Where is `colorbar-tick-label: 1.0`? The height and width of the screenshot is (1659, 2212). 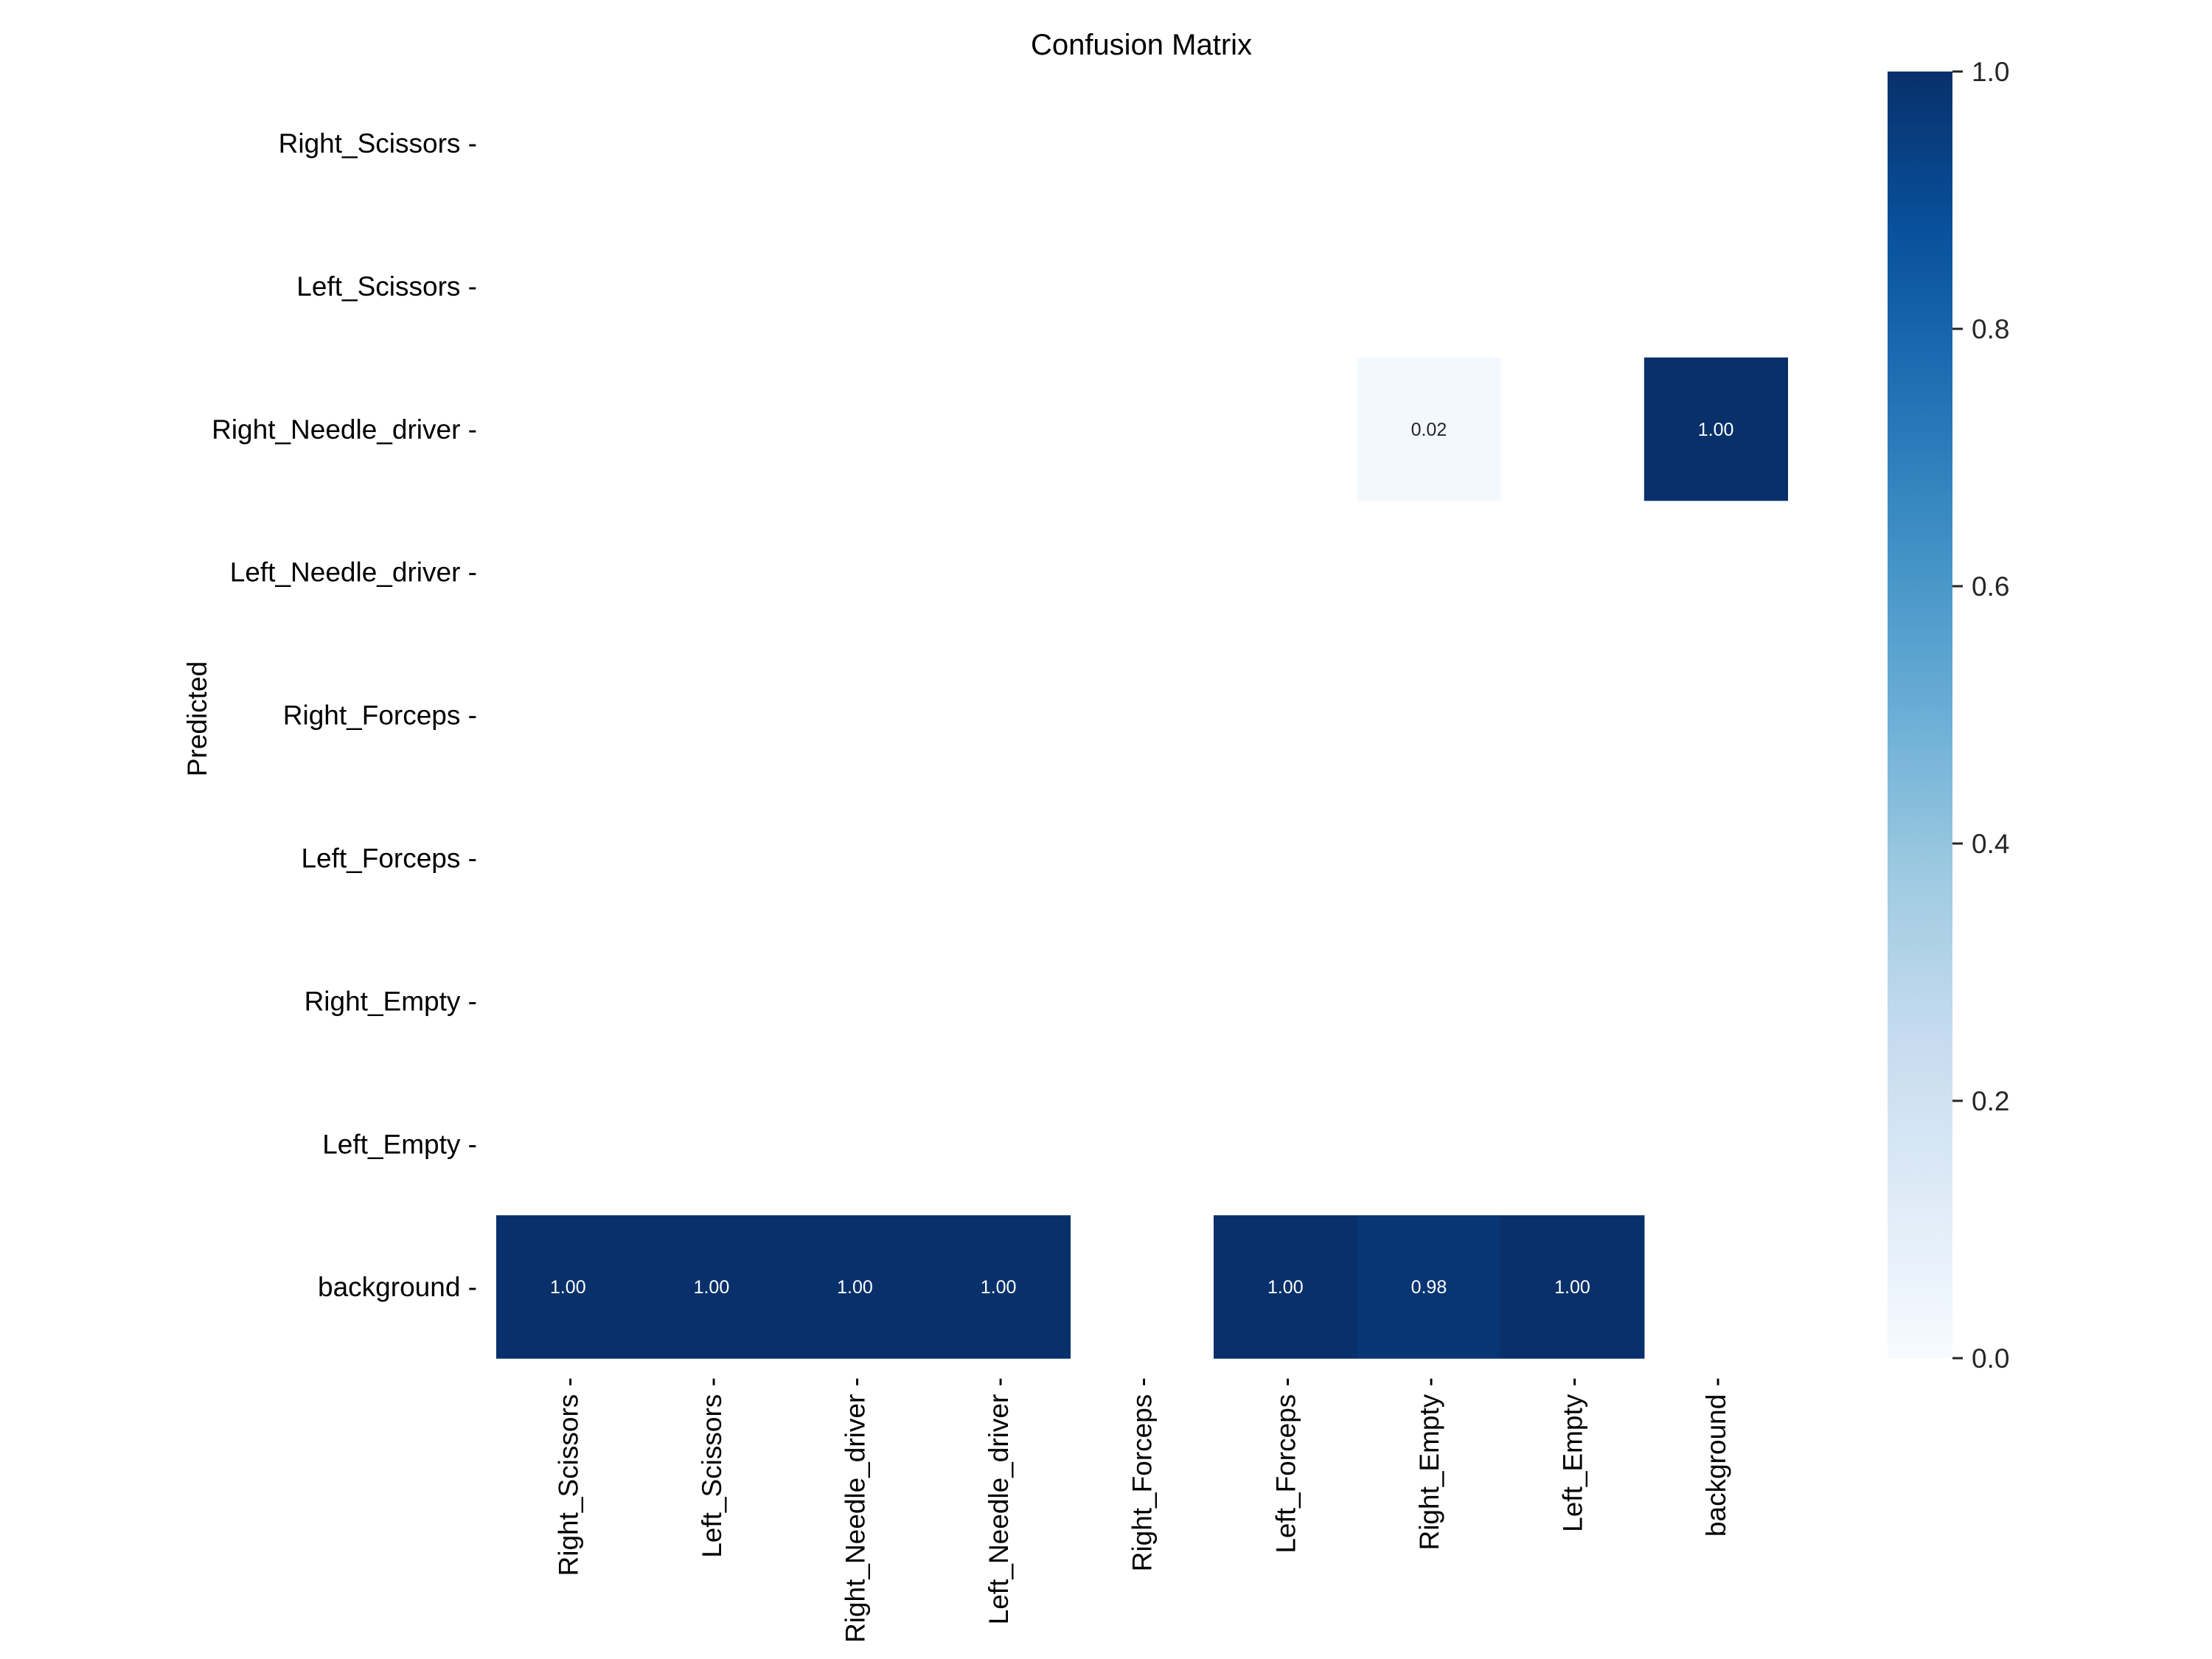
colorbar-tick-label: 1.0 is located at coordinates (1990, 72).